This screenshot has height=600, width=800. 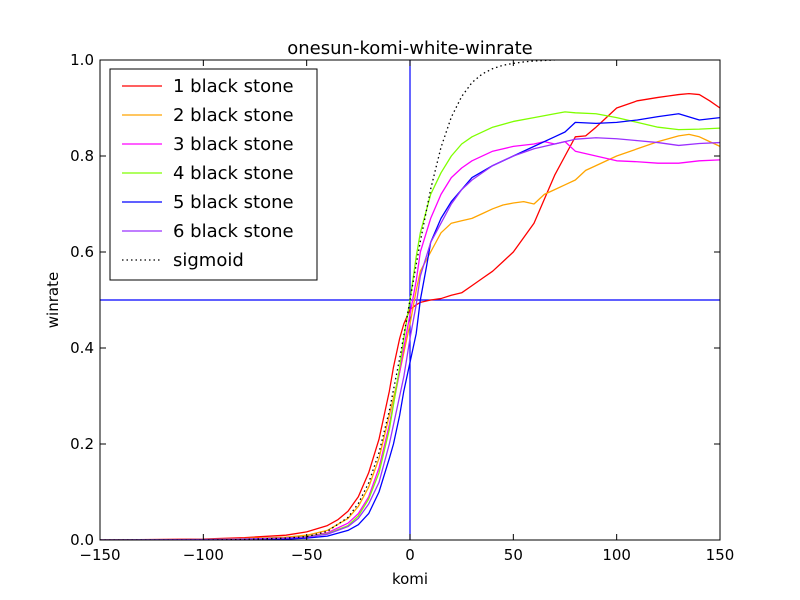 I want to click on y-tick-label: 0.0, so click(x=82, y=540).